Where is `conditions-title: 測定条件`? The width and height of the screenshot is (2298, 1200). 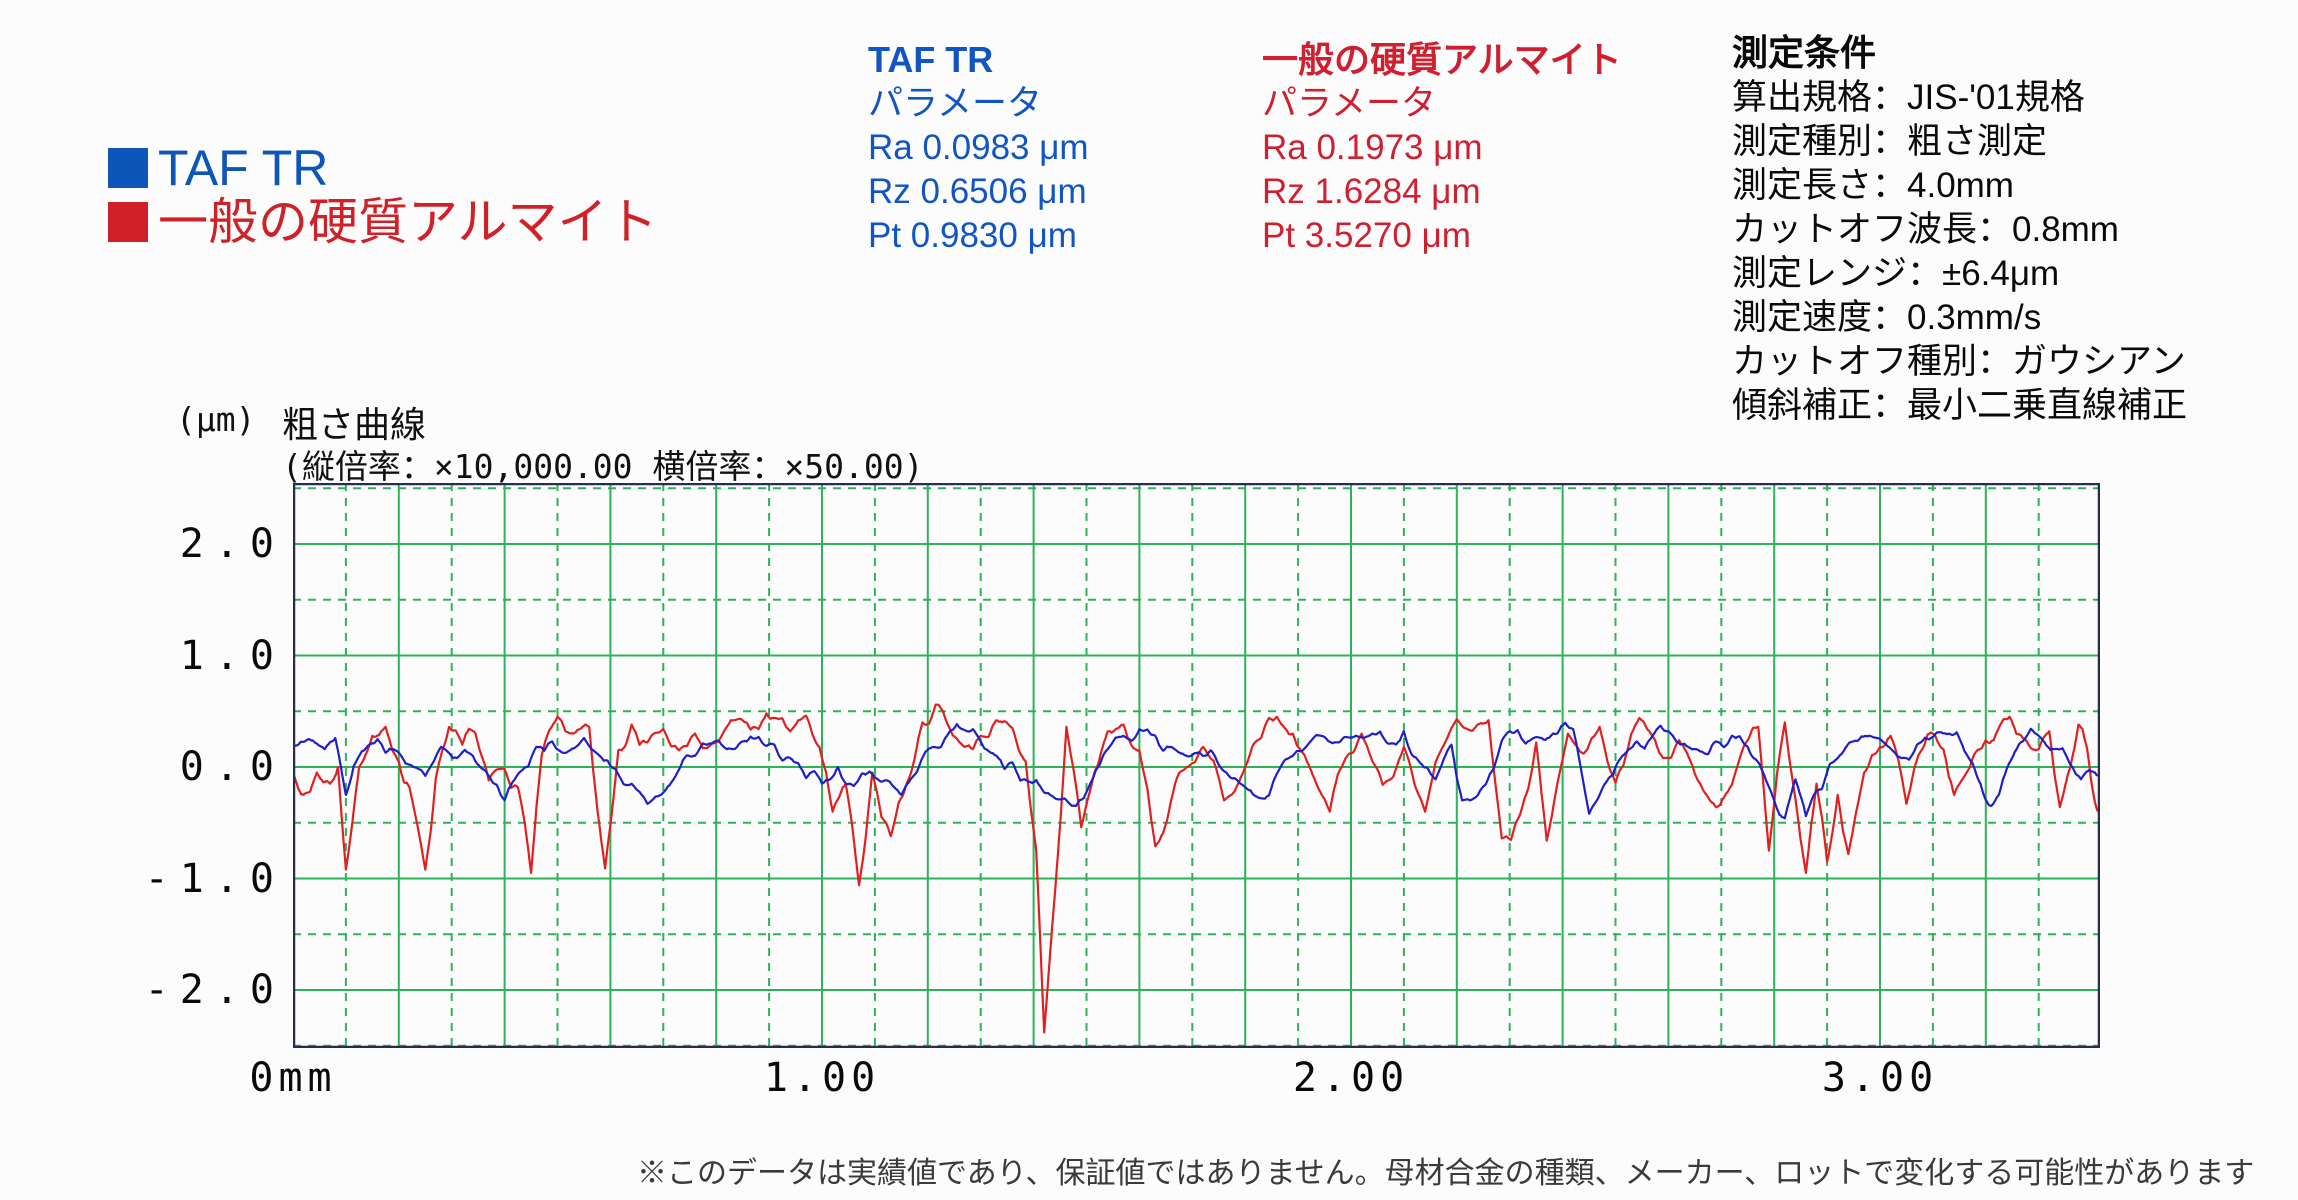 conditions-title: 測定条件 is located at coordinates (1804, 52).